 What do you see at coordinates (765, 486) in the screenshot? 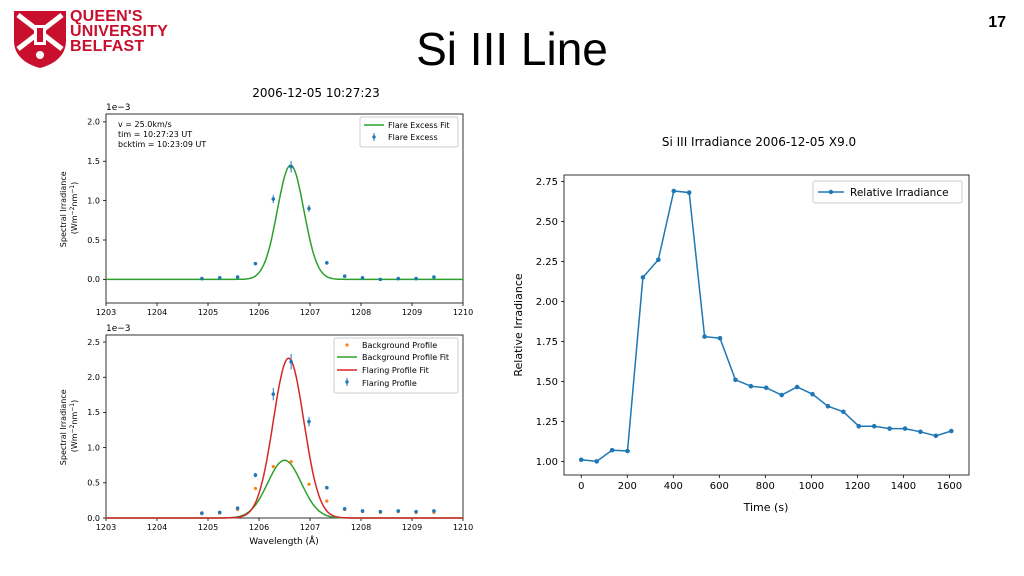
I see `x-tick-label: 800` at bounding box center [765, 486].